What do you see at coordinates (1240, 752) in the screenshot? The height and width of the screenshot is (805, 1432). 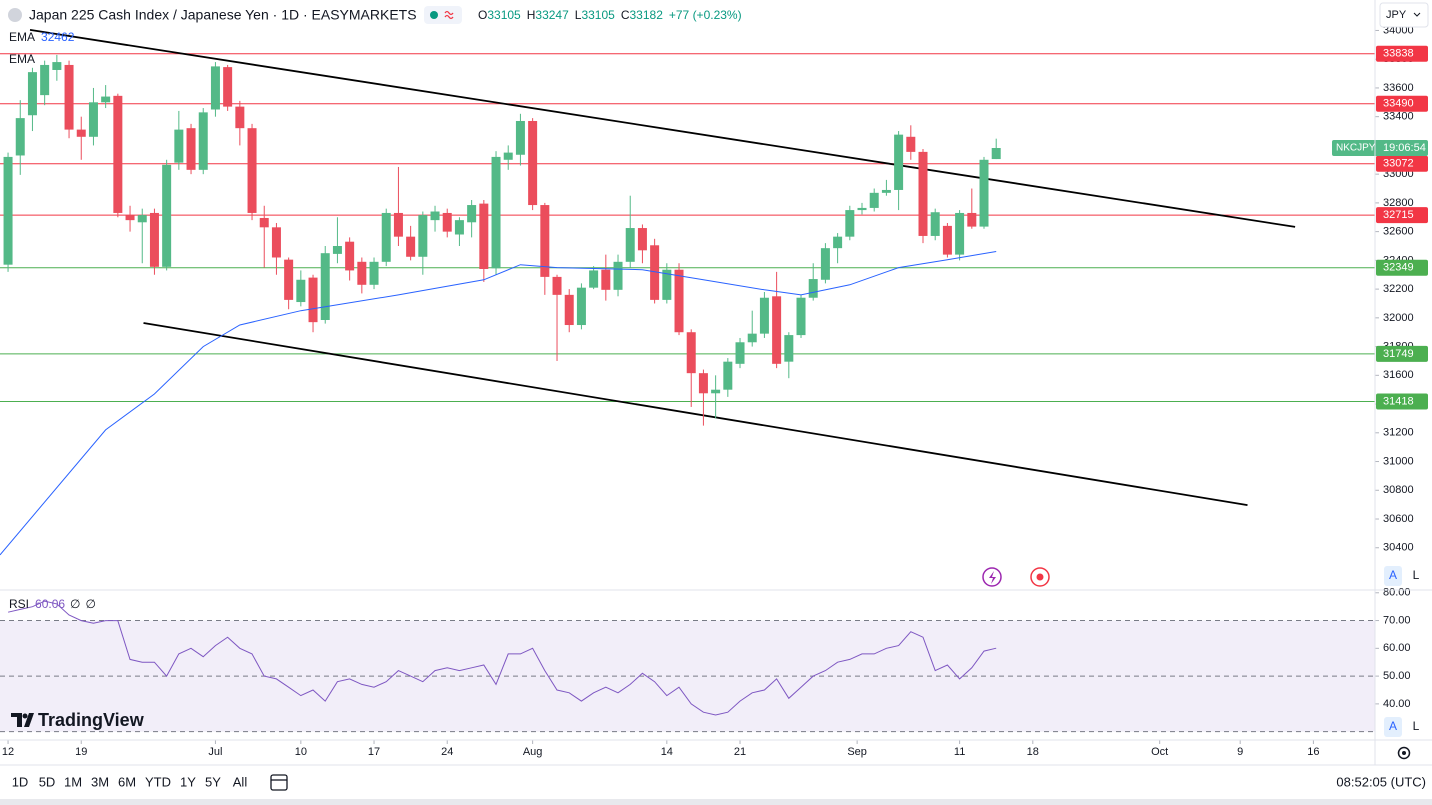 I see `x-tick-label: 9` at bounding box center [1240, 752].